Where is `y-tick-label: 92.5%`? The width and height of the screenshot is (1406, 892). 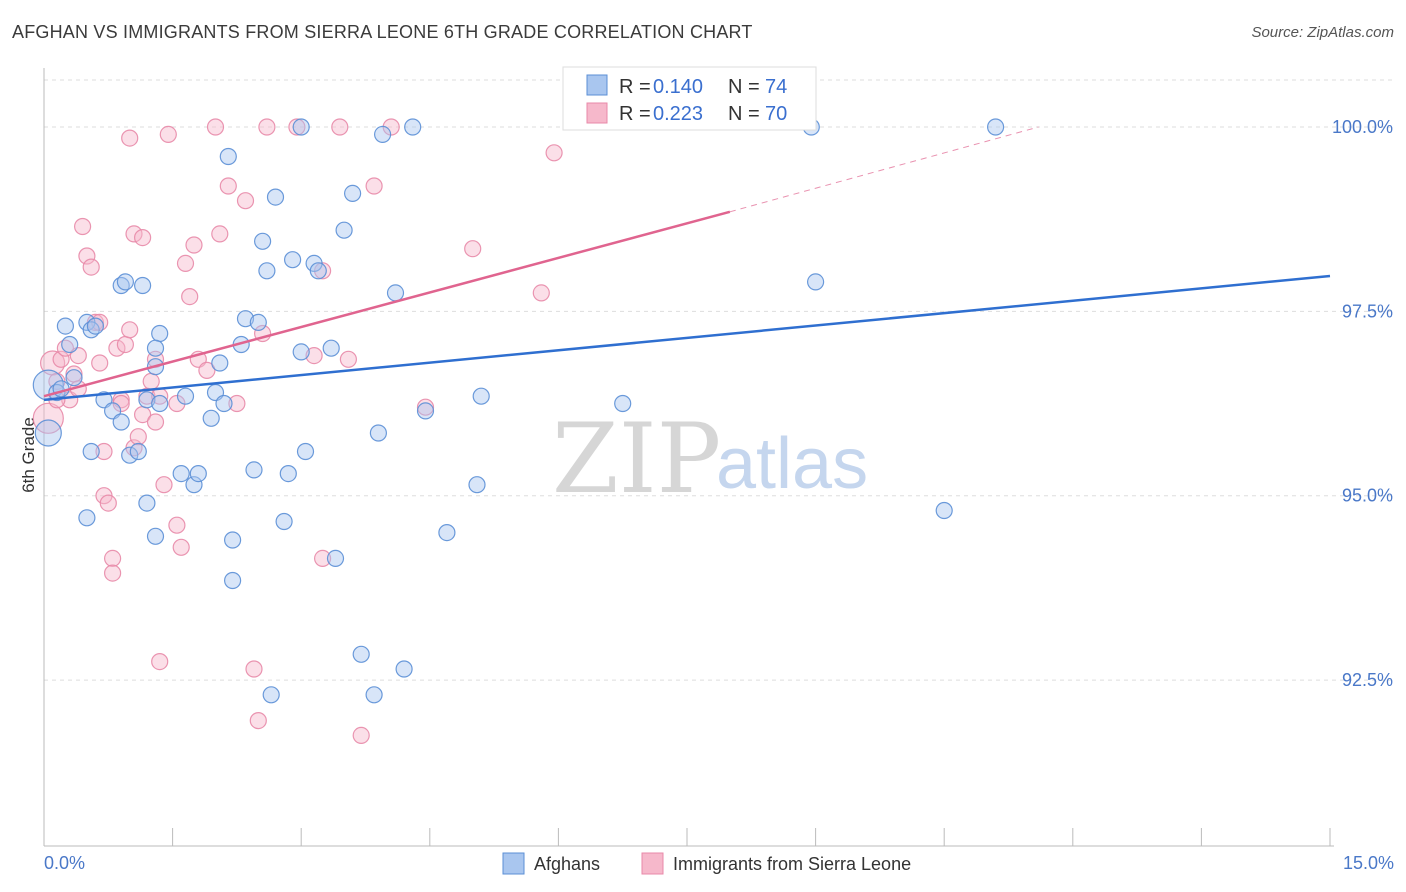 y-tick-label: 92.5% is located at coordinates (1367, 680).